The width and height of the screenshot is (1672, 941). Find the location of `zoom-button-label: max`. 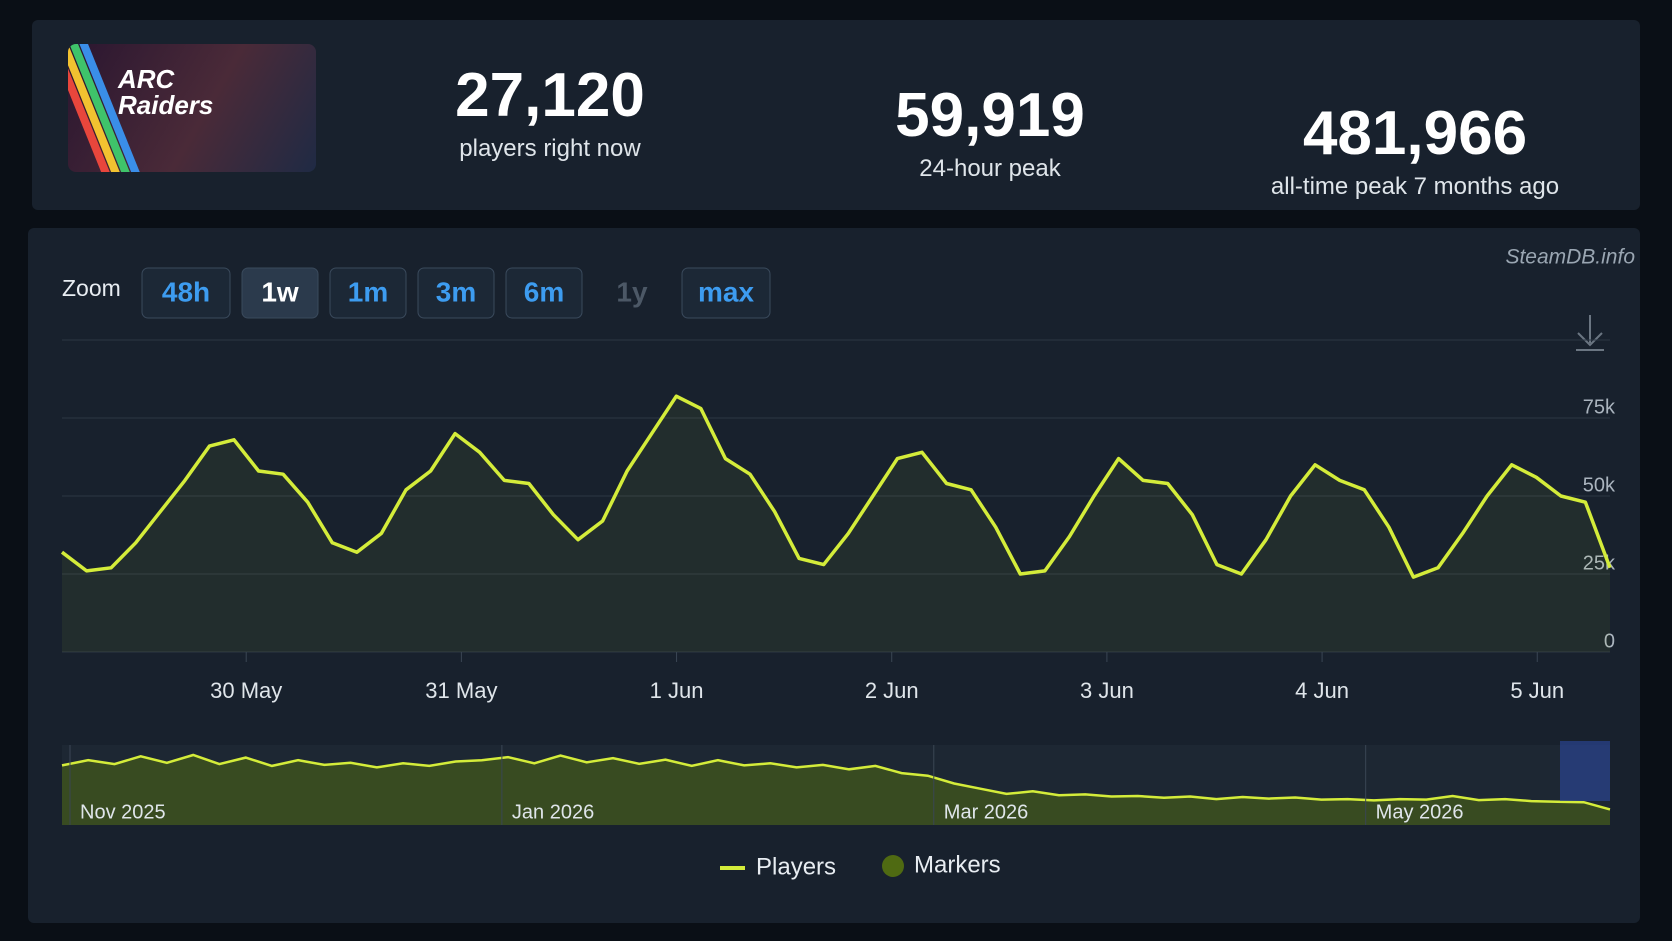

zoom-button-label: max is located at coordinates (726, 291).